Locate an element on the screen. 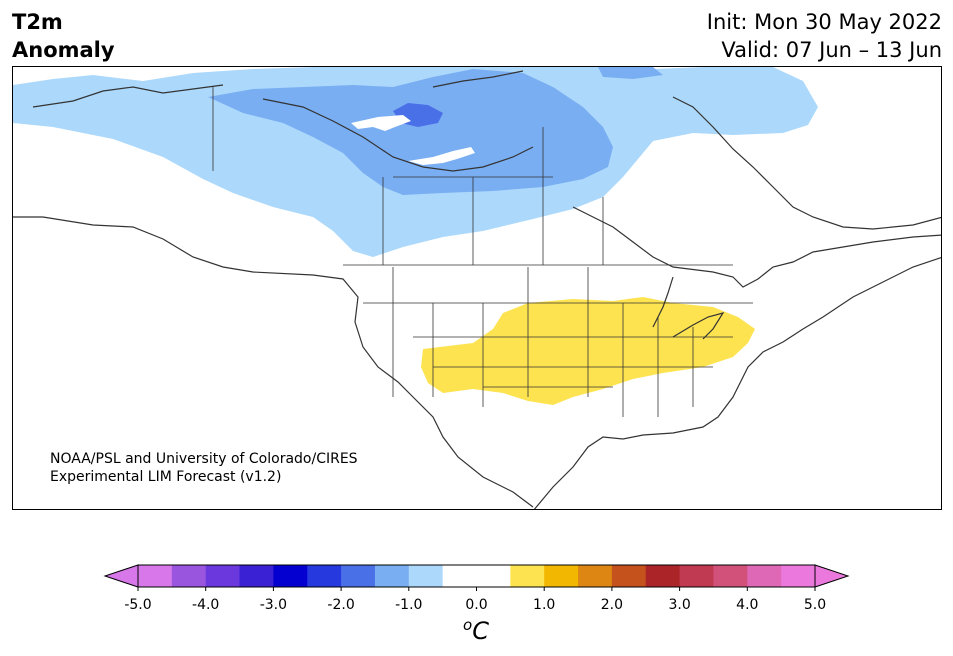  cold-anomaly-patch-ne is located at coordinates (630, 73).